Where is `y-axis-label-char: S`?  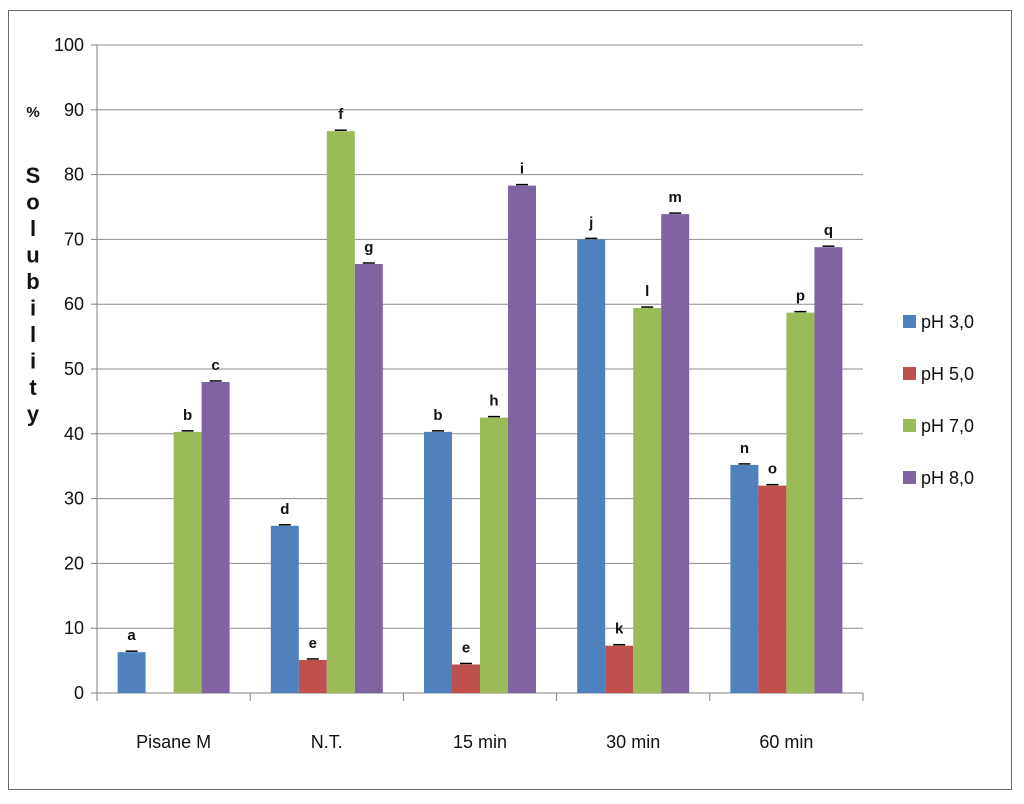
y-axis-label-char: S is located at coordinates (33, 175).